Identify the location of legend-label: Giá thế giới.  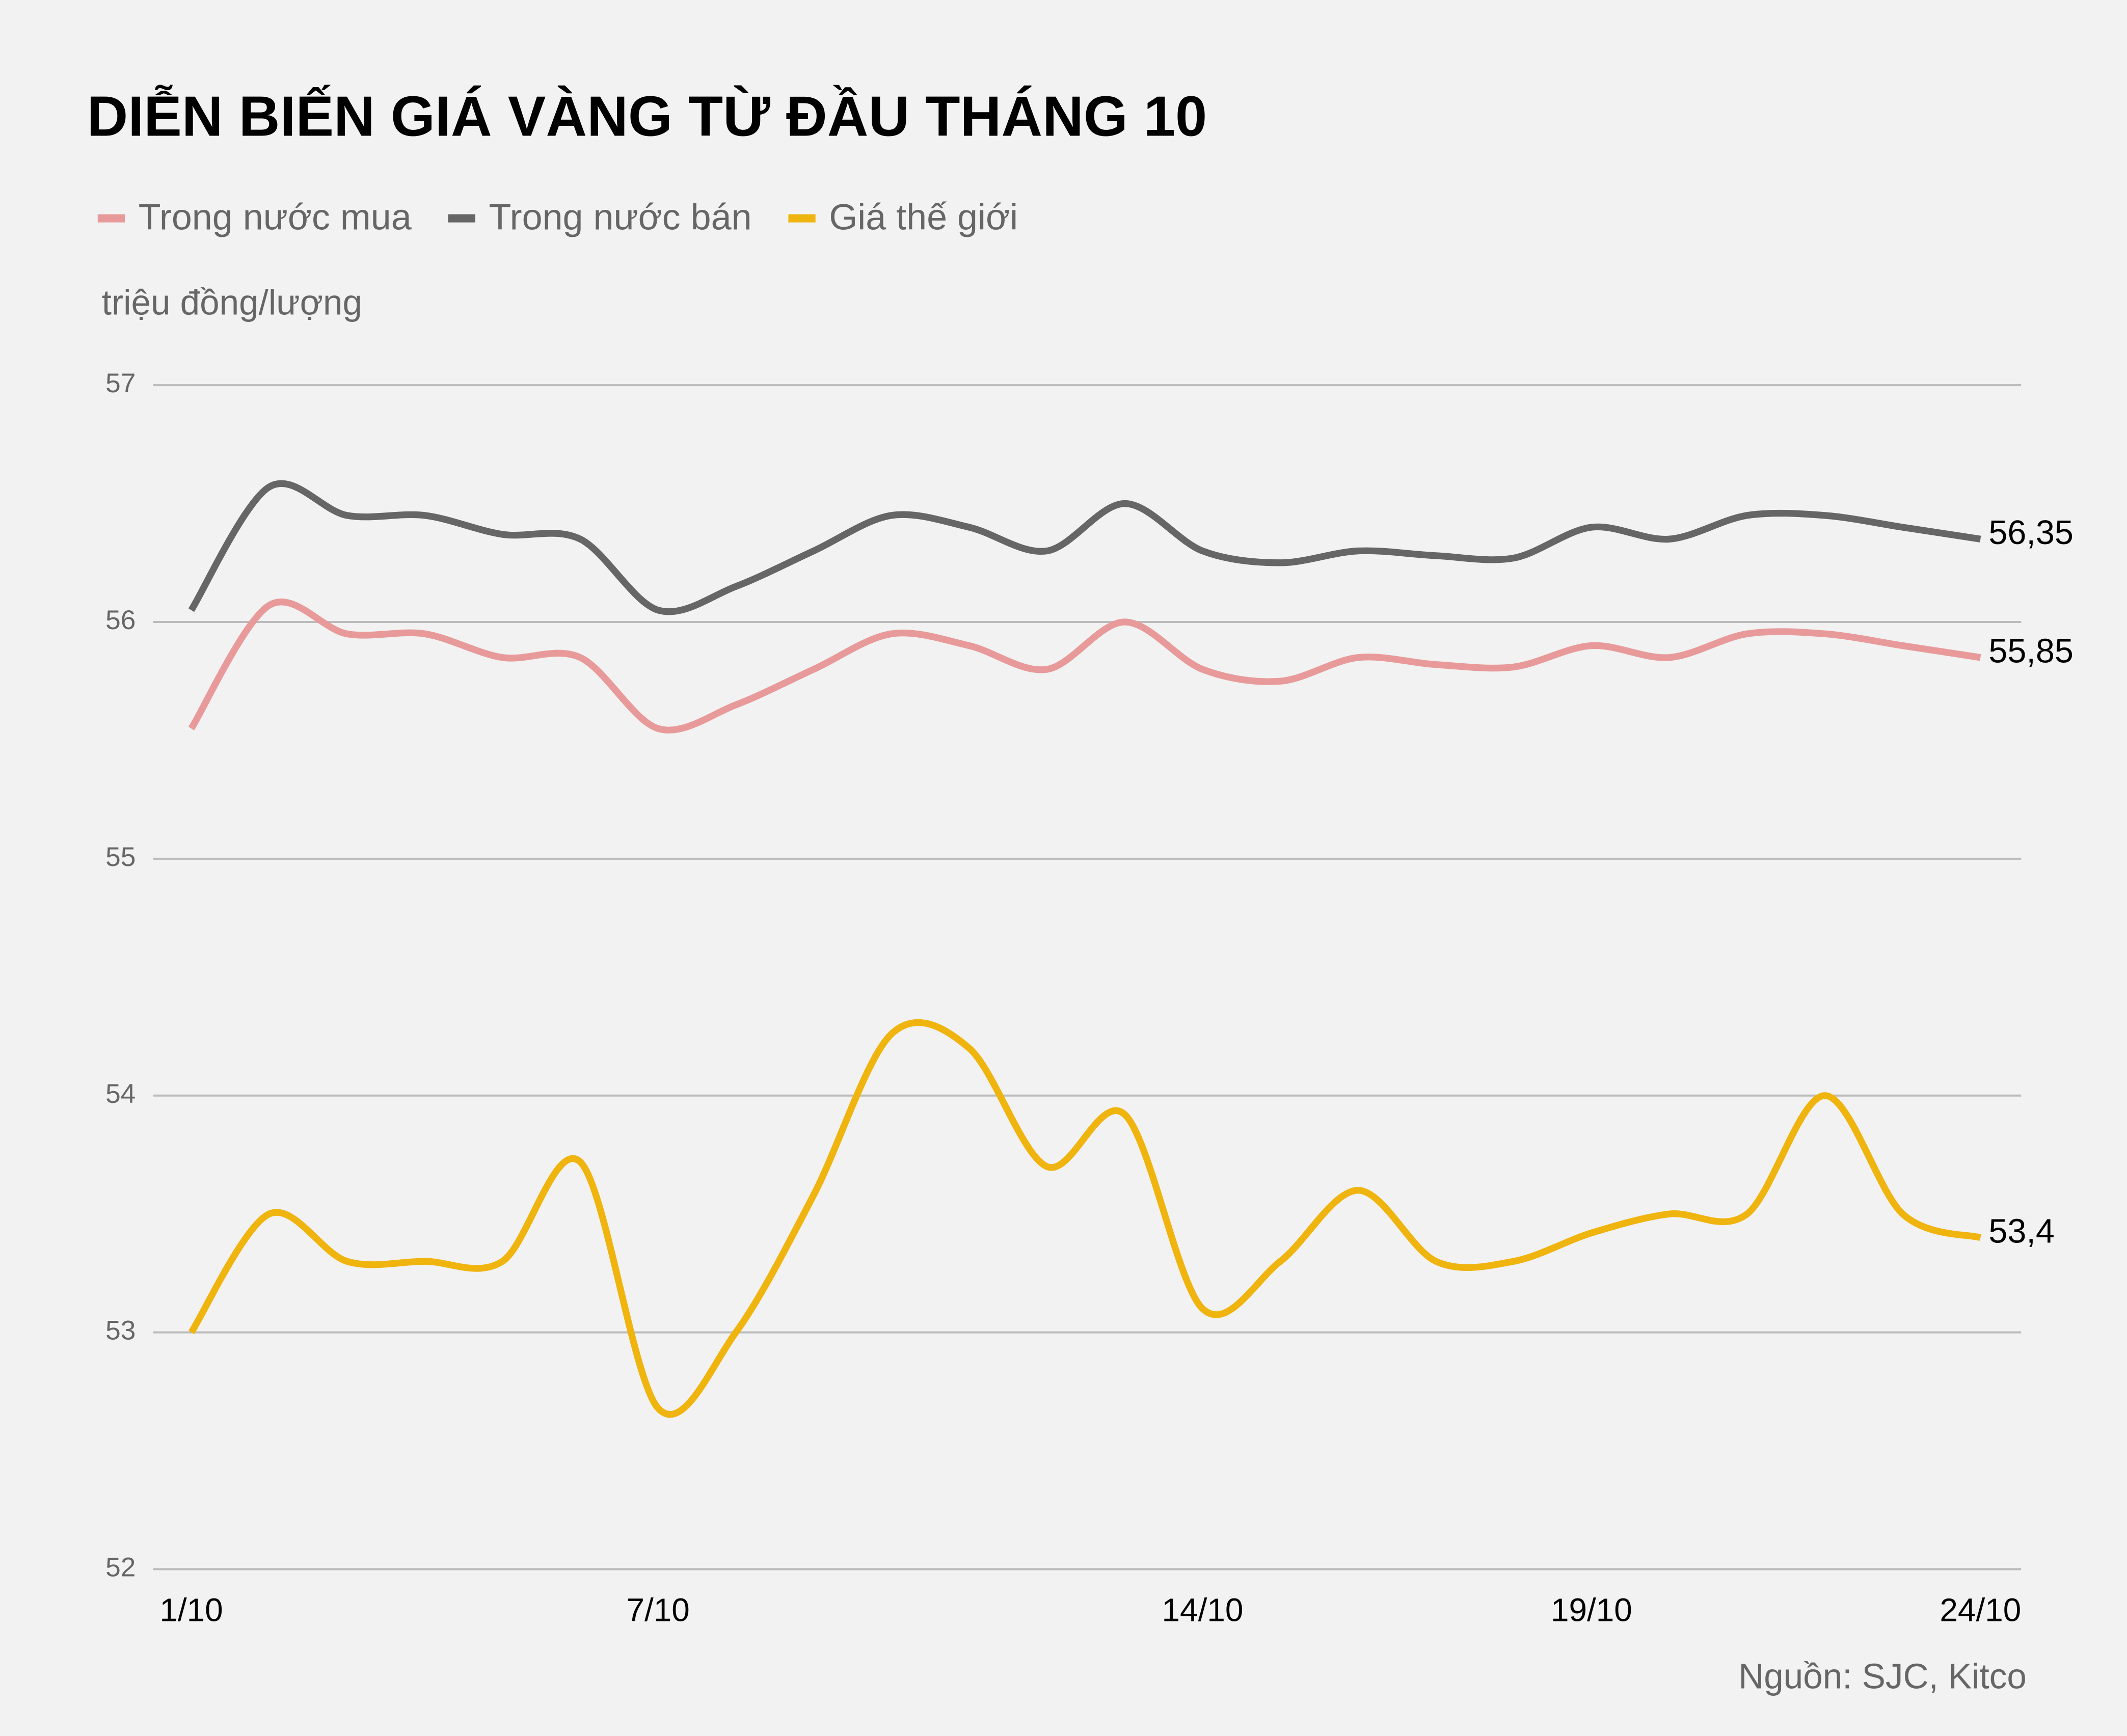
(923, 217).